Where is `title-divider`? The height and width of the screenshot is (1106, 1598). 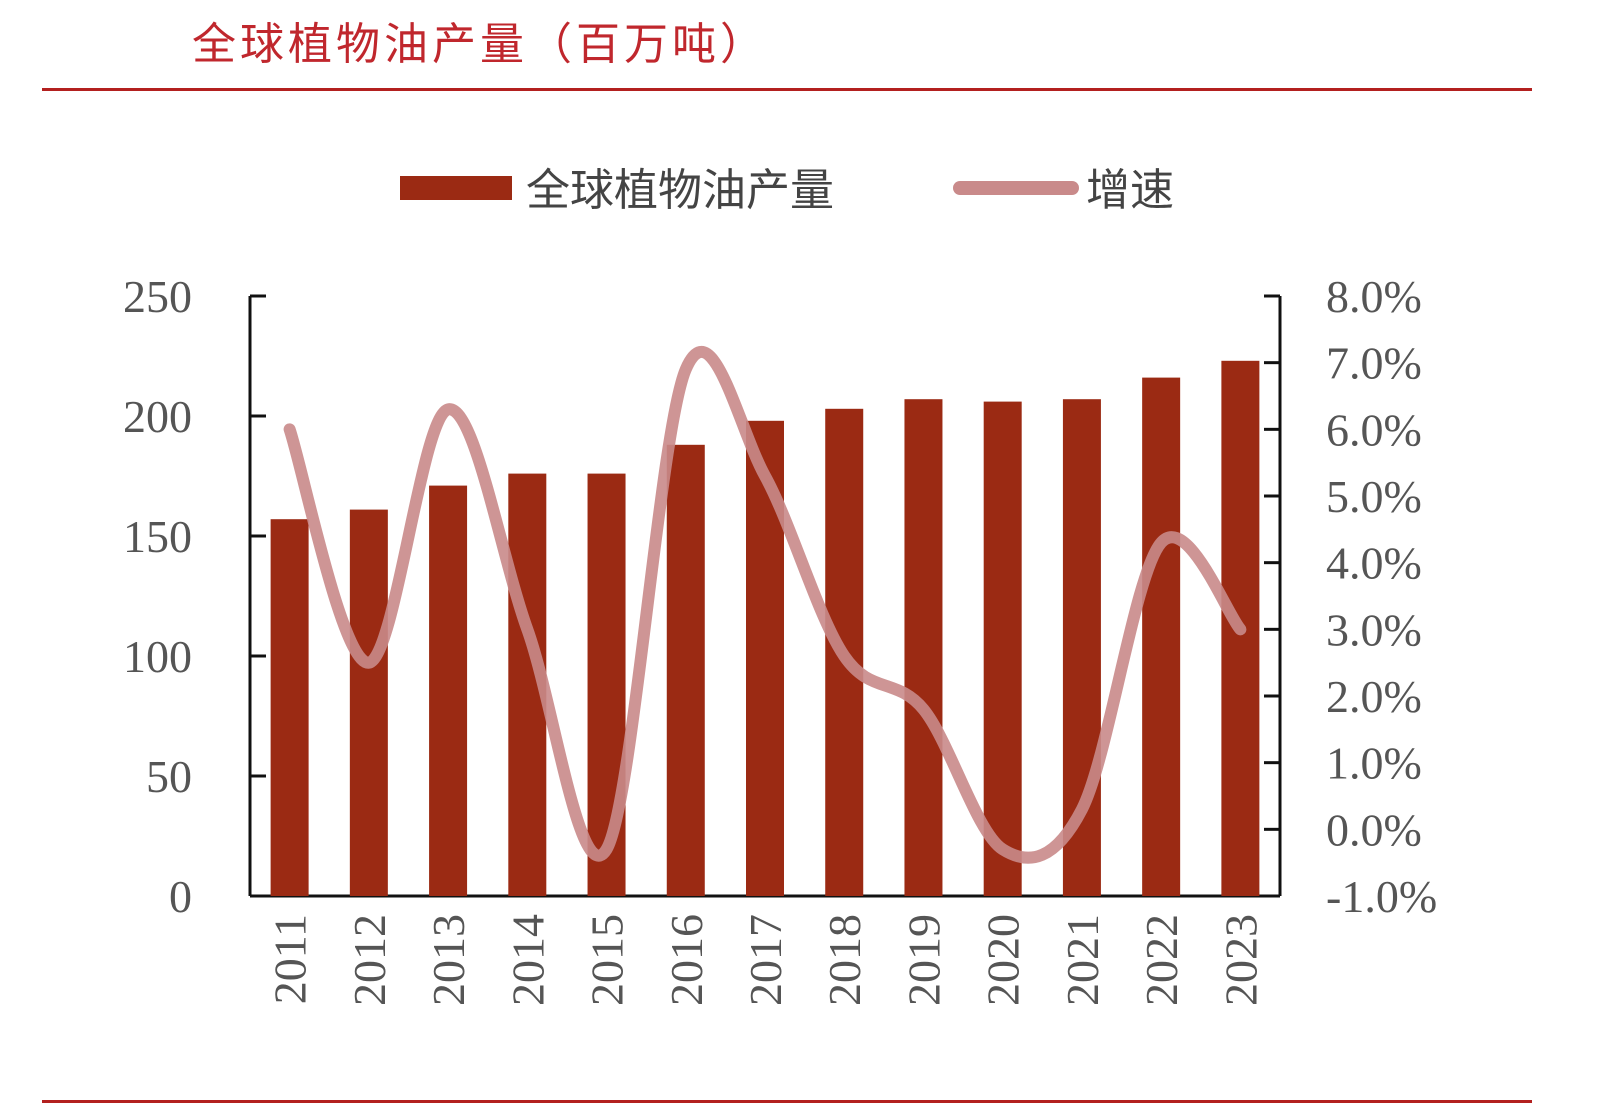
title-divider is located at coordinates (787, 89).